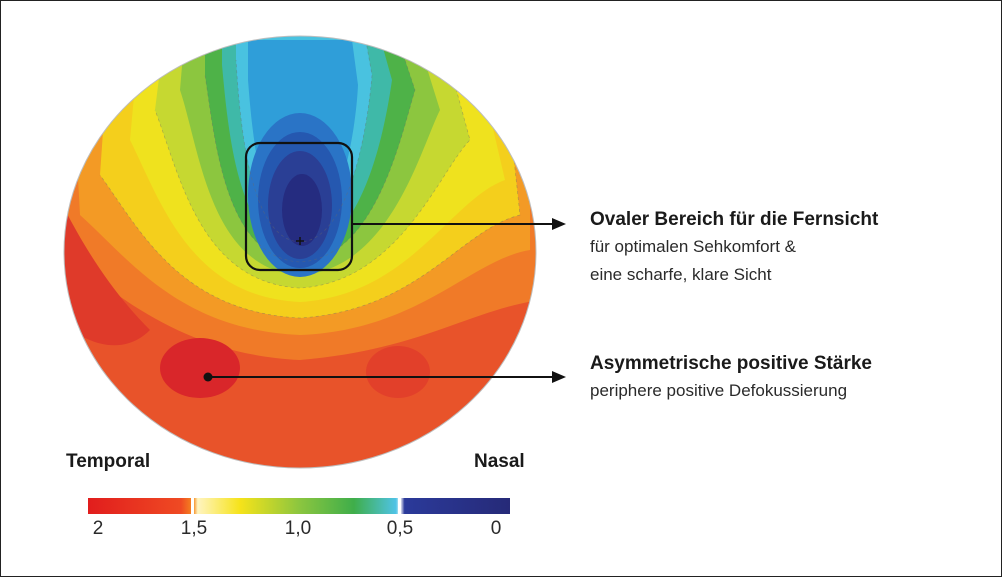 The image size is (1002, 577). I want to click on distance-zone-line2: eine scharfe, klare Sicht, so click(681, 274).